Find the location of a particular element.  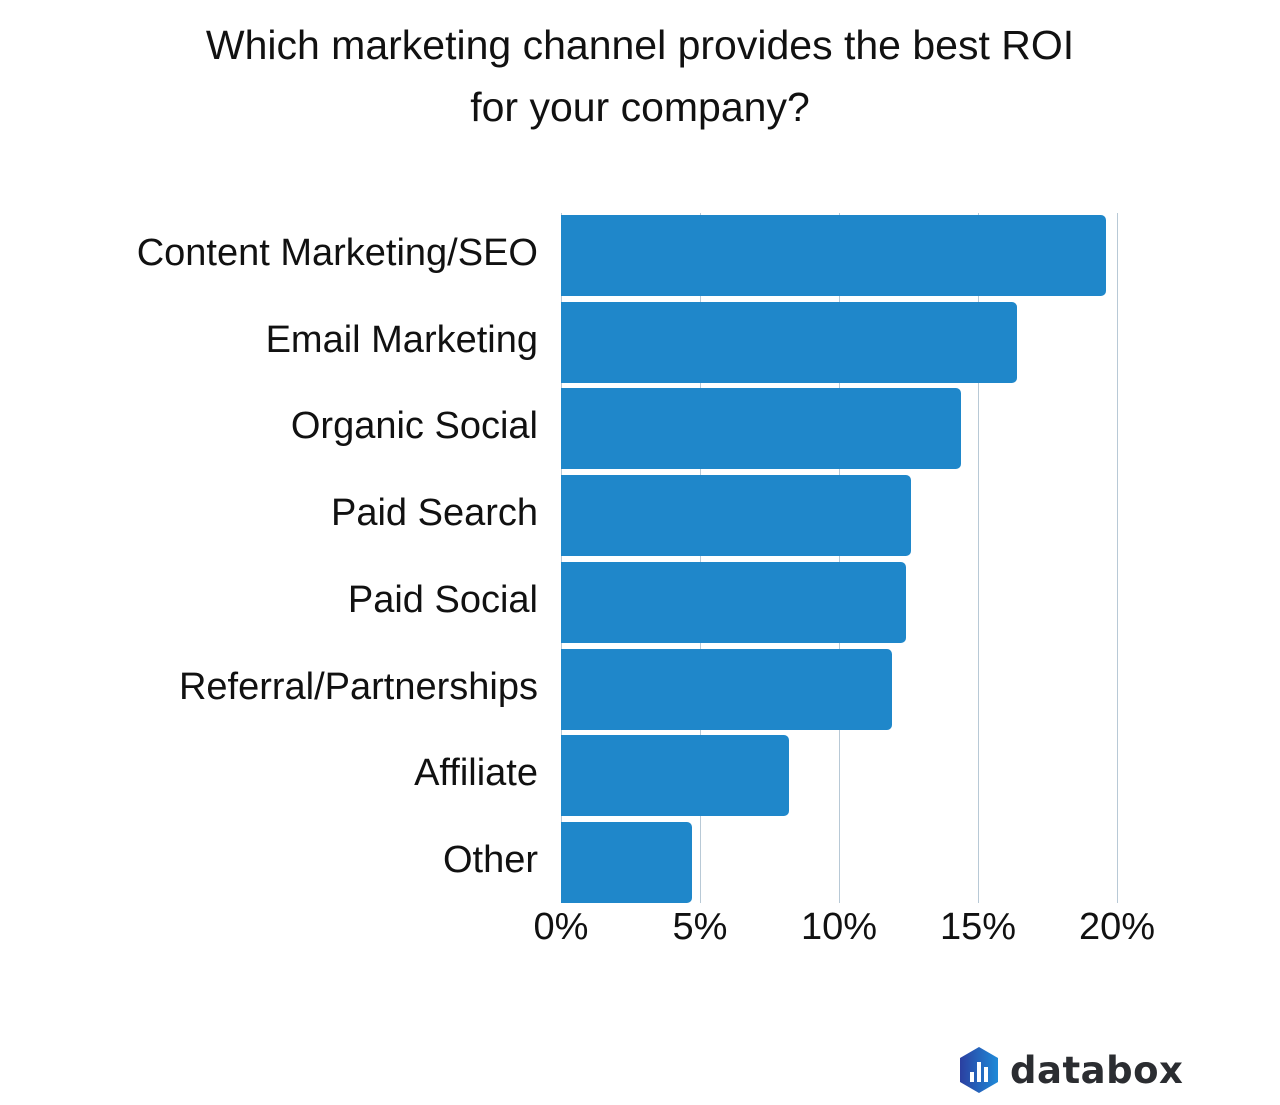

databox-logo: databox is located at coordinates (1070, 1070).